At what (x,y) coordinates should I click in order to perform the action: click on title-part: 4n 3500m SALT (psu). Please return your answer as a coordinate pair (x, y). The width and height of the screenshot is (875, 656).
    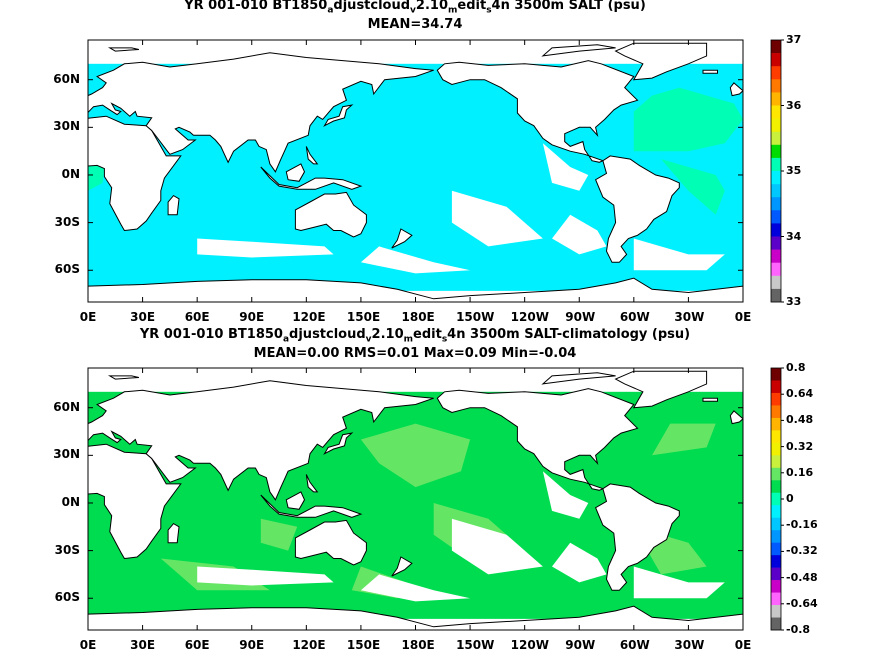
    Looking at the image, I should click on (568, 6).